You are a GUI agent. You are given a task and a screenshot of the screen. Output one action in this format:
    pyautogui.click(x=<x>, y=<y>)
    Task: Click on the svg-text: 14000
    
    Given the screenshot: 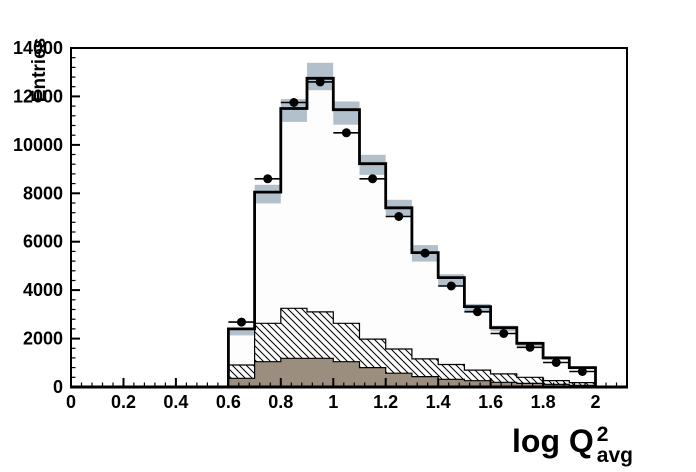 What is the action you would take?
    pyautogui.click(x=38, y=48)
    